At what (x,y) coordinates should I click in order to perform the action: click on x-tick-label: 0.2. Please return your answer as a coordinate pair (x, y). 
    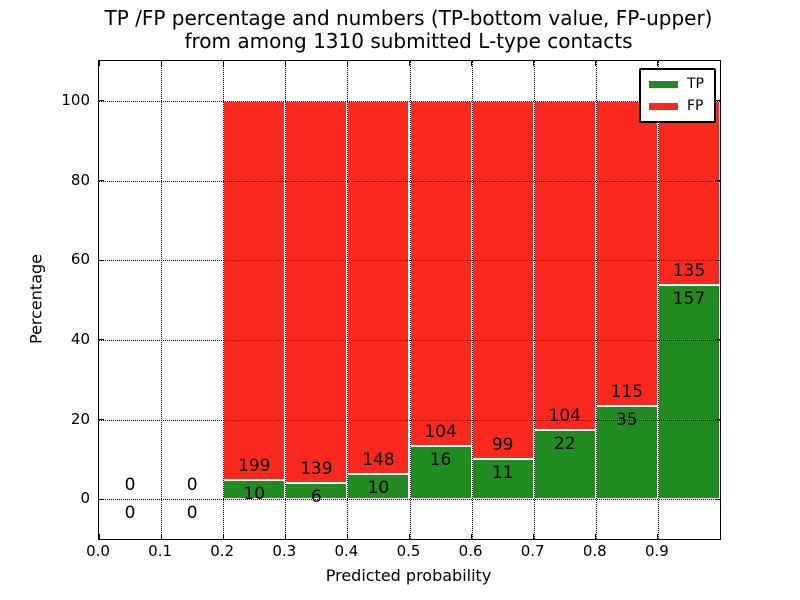
    Looking at the image, I should click on (222, 551).